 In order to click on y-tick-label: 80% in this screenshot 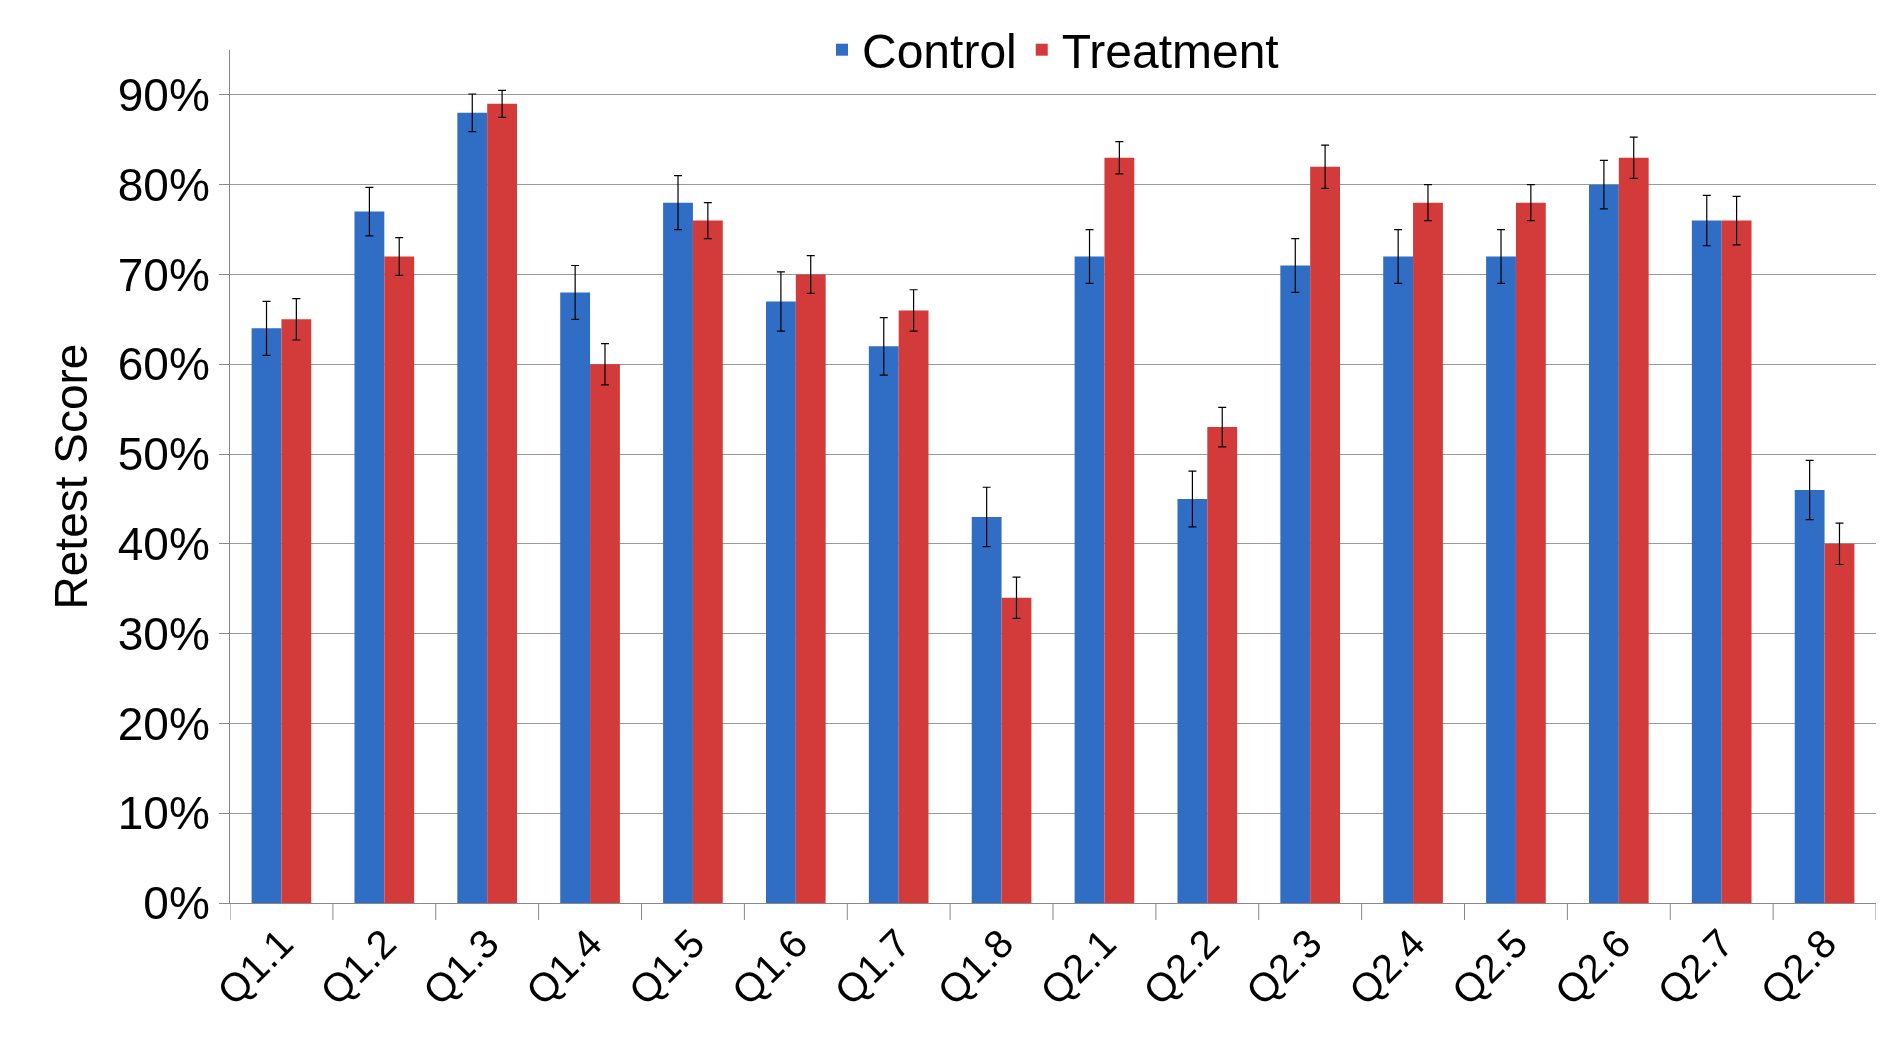, I will do `click(163, 184)`.